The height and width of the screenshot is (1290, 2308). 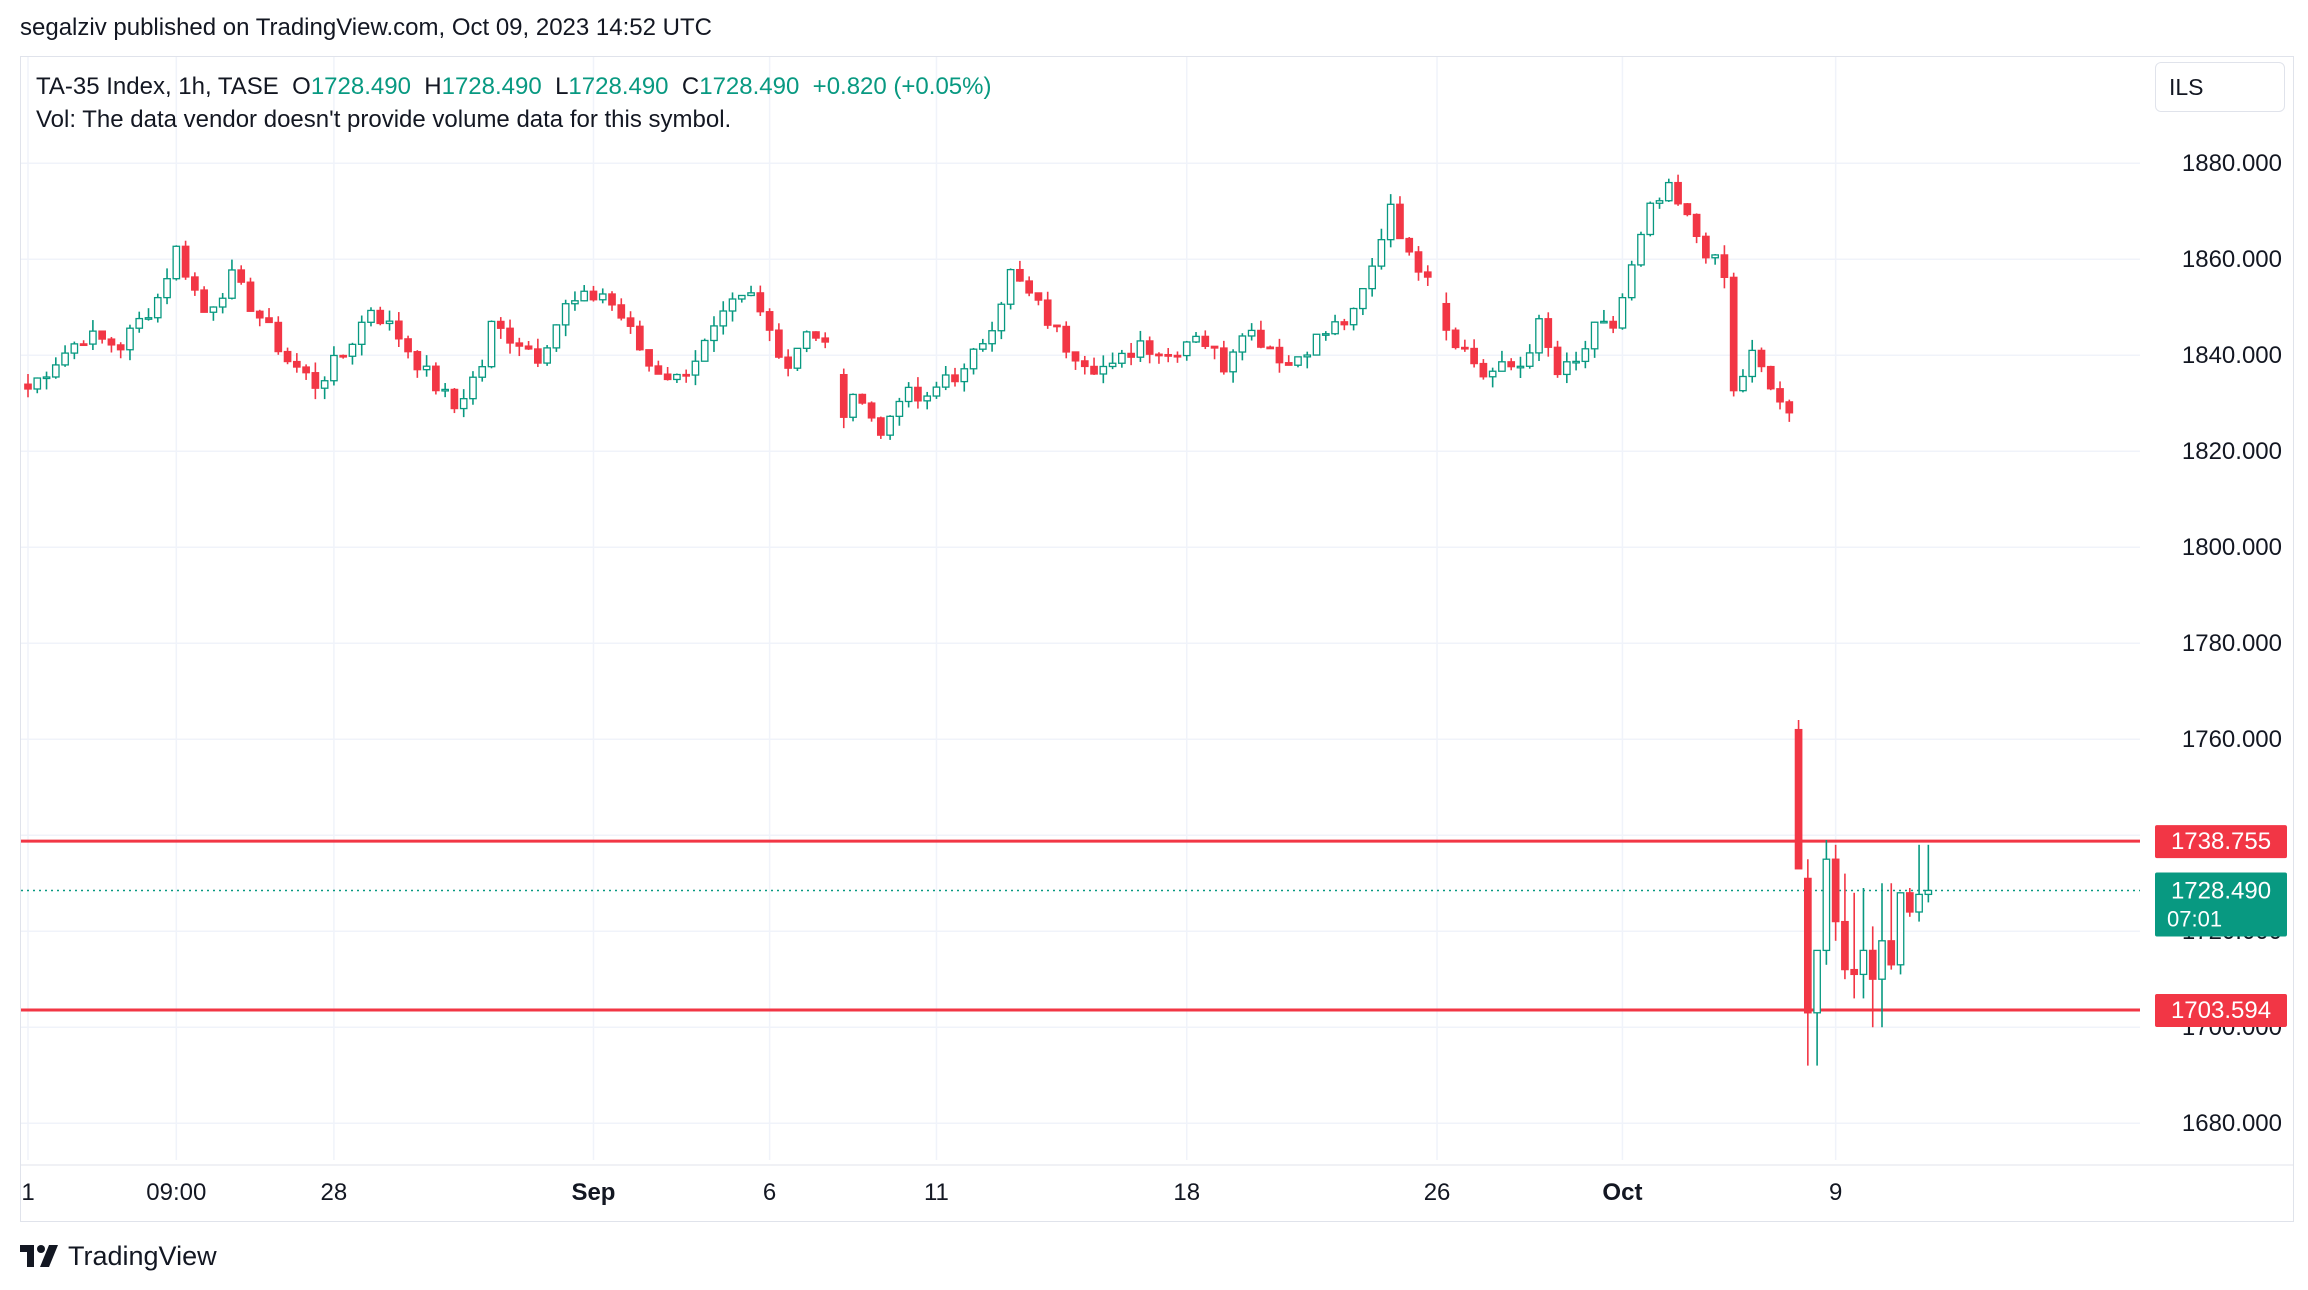 What do you see at coordinates (749, 86) in the screenshot?
I see `close-value: 1728.490` at bounding box center [749, 86].